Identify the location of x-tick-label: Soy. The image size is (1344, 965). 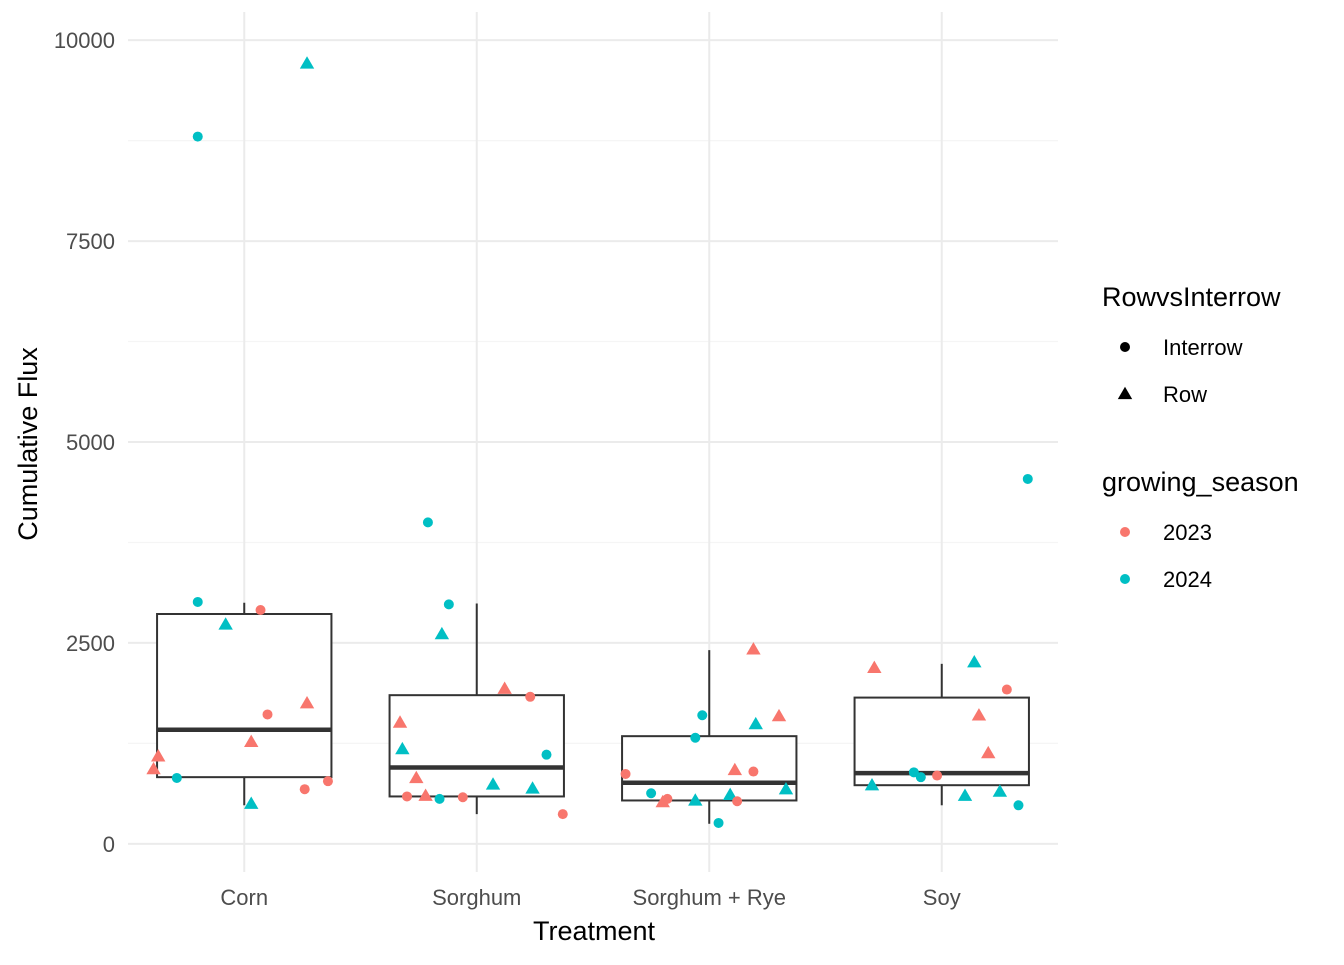
(942, 897).